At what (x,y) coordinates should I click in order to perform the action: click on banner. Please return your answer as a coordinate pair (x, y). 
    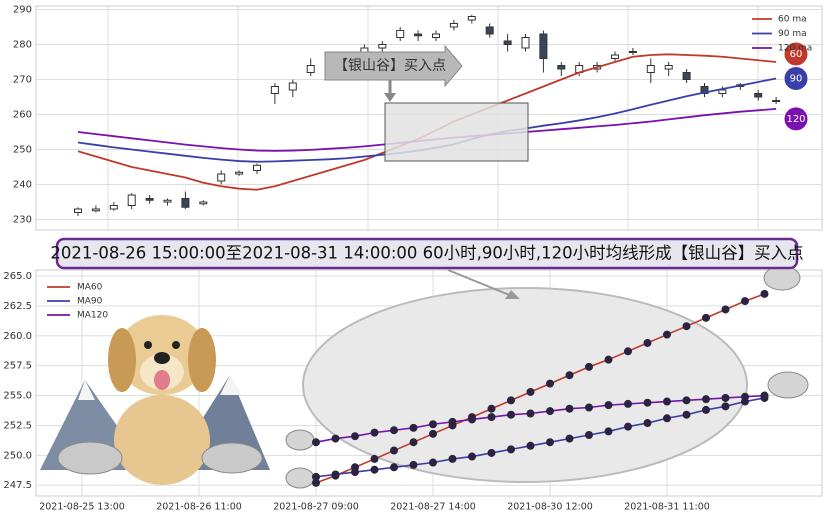
    Looking at the image, I should click on (427, 253).